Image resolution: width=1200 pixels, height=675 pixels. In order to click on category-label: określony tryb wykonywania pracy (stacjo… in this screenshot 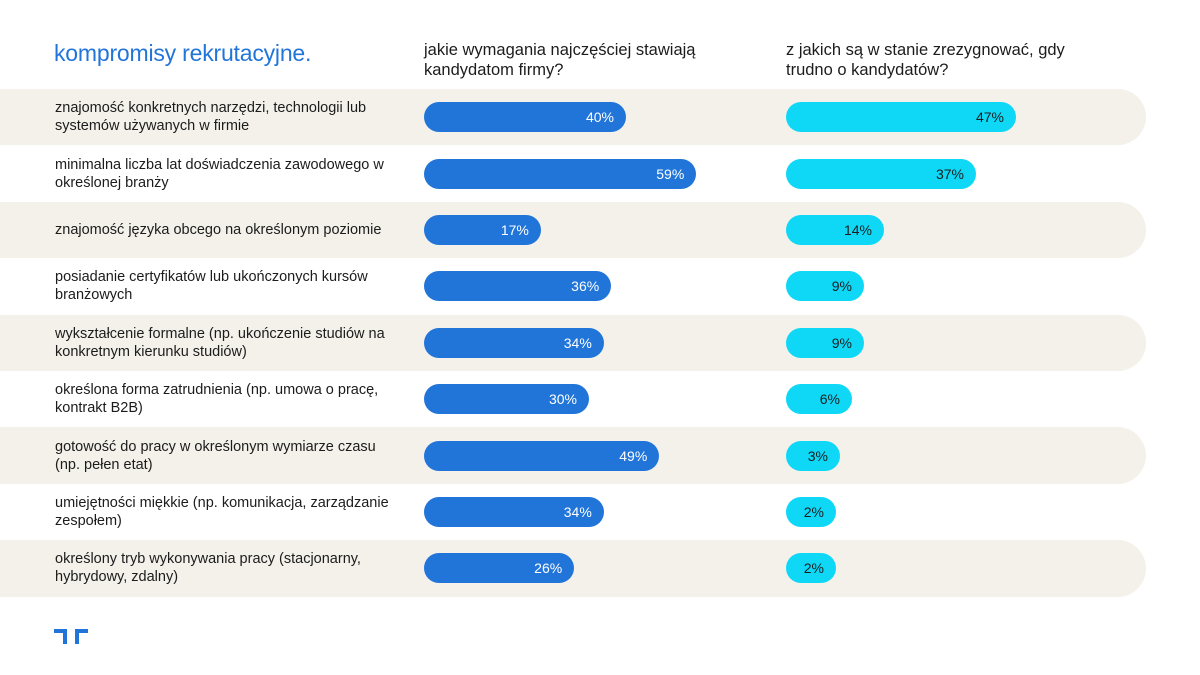, I will do `click(208, 568)`.